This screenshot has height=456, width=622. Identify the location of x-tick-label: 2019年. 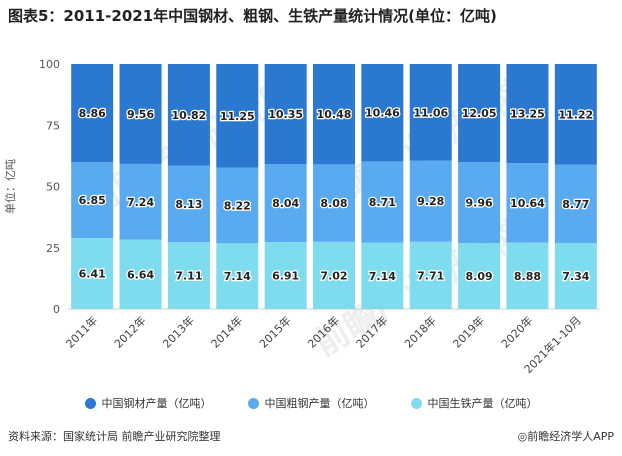
(468, 331).